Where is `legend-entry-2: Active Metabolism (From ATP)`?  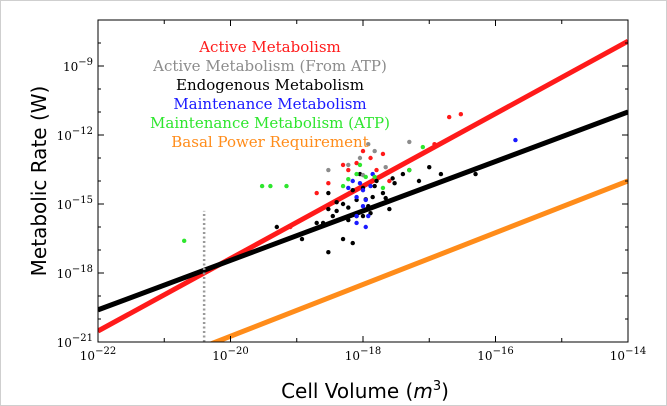 legend-entry-2: Active Metabolism (From ATP) is located at coordinates (269, 66).